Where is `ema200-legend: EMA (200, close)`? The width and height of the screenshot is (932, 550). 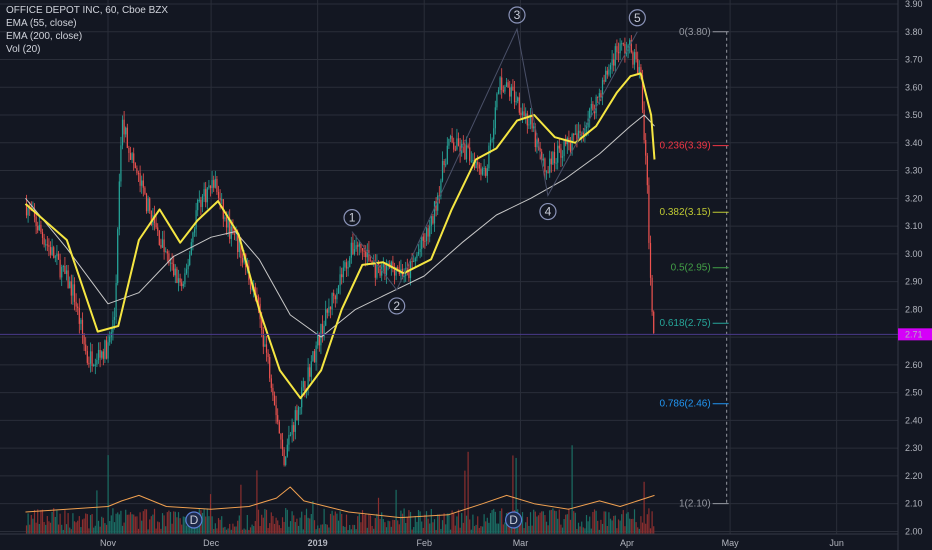
ema200-legend: EMA (200, close) is located at coordinates (44, 36).